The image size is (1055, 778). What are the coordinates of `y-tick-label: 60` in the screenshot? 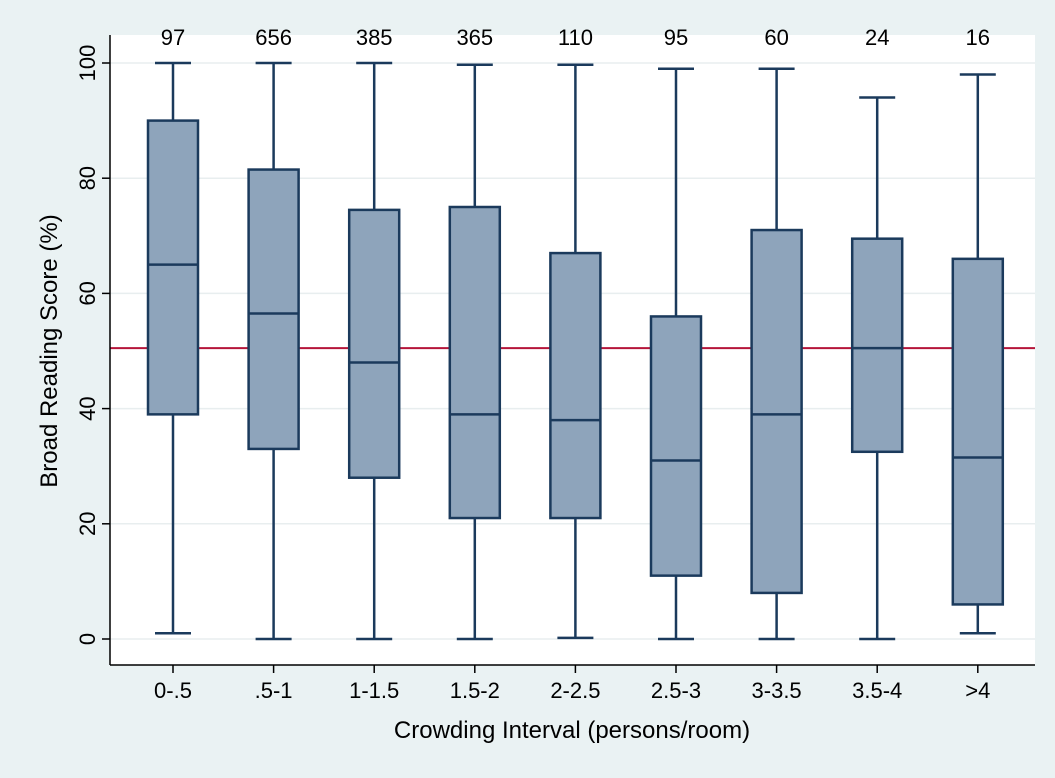 It's located at (87, 293).